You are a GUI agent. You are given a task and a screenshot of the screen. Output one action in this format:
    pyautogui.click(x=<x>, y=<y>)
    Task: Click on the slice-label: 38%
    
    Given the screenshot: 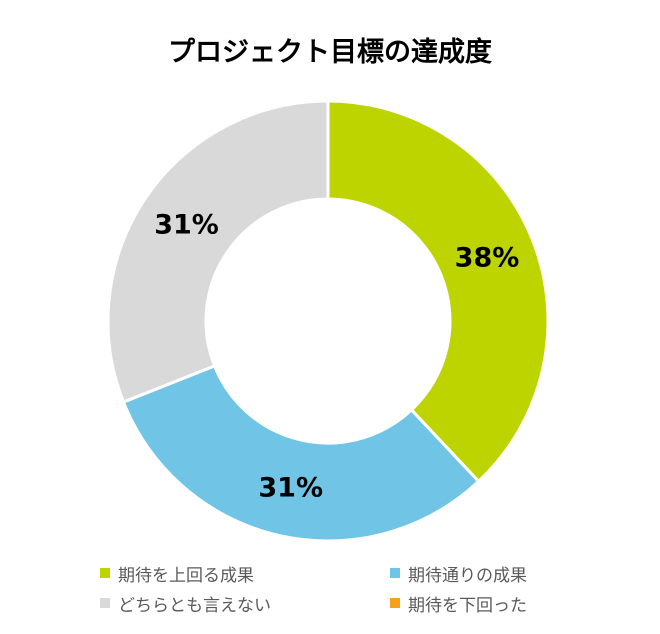 What is the action you would take?
    pyautogui.click(x=487, y=258)
    